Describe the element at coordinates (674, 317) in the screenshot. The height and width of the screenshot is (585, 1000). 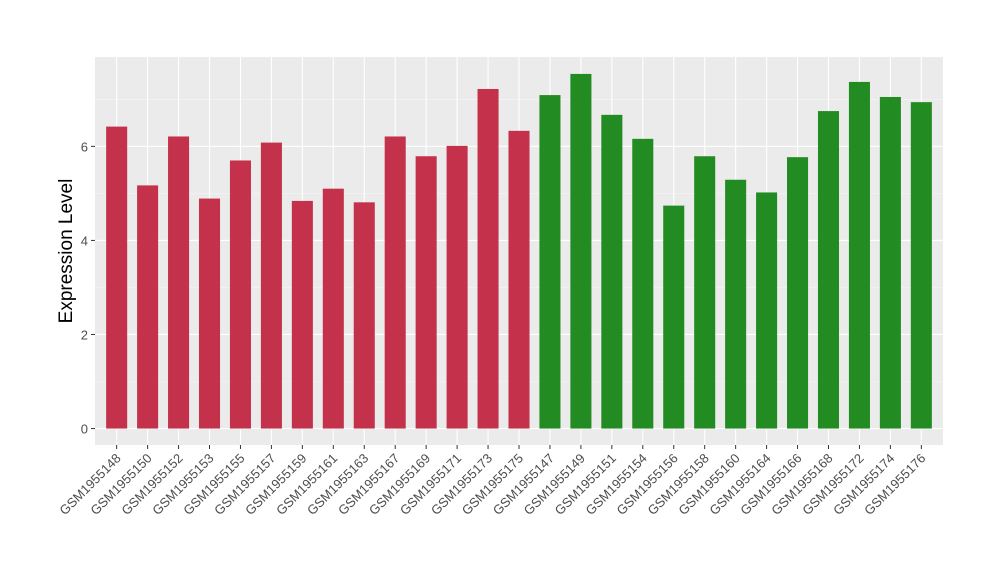
I see `bar-GSM1955156` at that location.